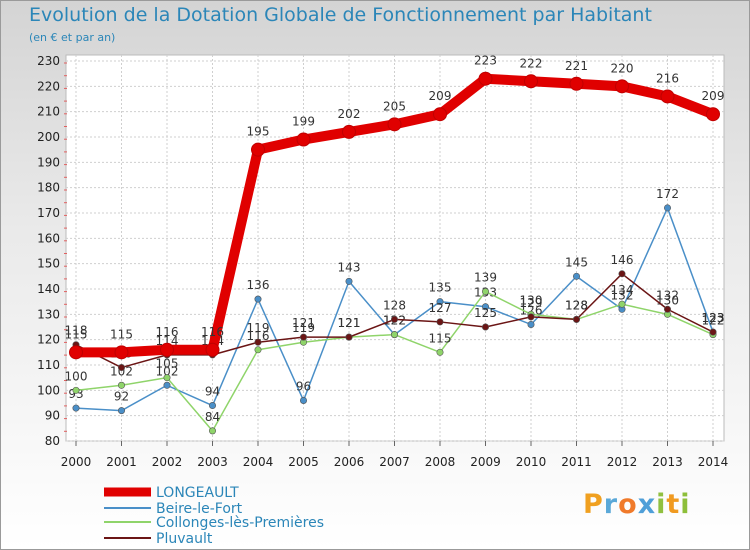 The height and width of the screenshot is (550, 750). I want to click on data-label: 116, so click(167, 332).